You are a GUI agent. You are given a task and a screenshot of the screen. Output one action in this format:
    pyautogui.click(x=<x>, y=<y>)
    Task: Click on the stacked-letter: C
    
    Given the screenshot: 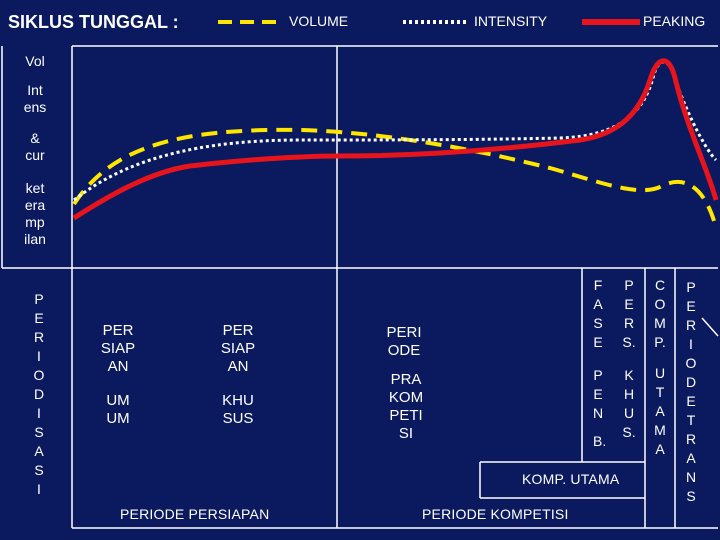 What is the action you would take?
    pyautogui.click(x=660, y=285)
    